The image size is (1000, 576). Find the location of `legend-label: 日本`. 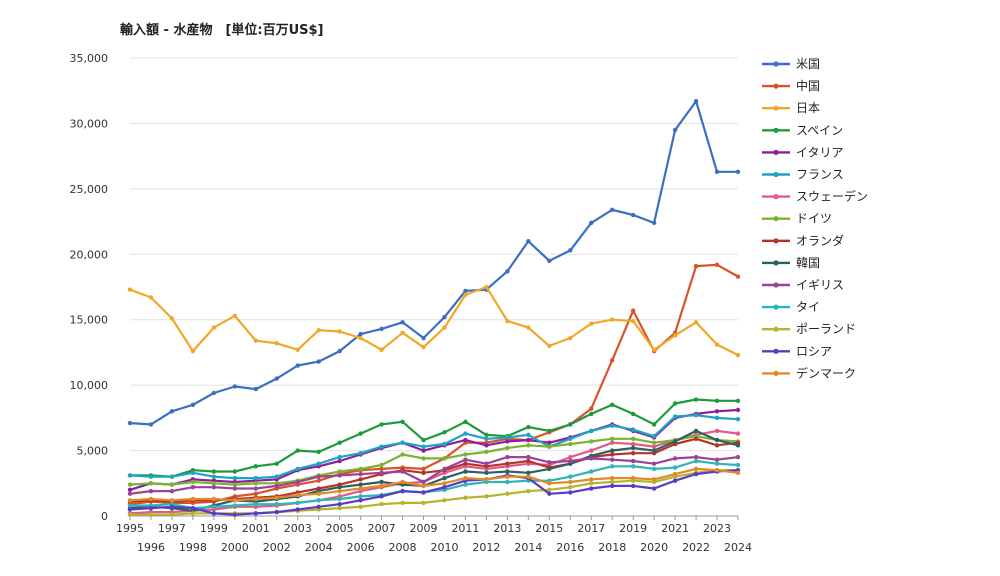

legend-label: 日本 is located at coordinates (808, 108).